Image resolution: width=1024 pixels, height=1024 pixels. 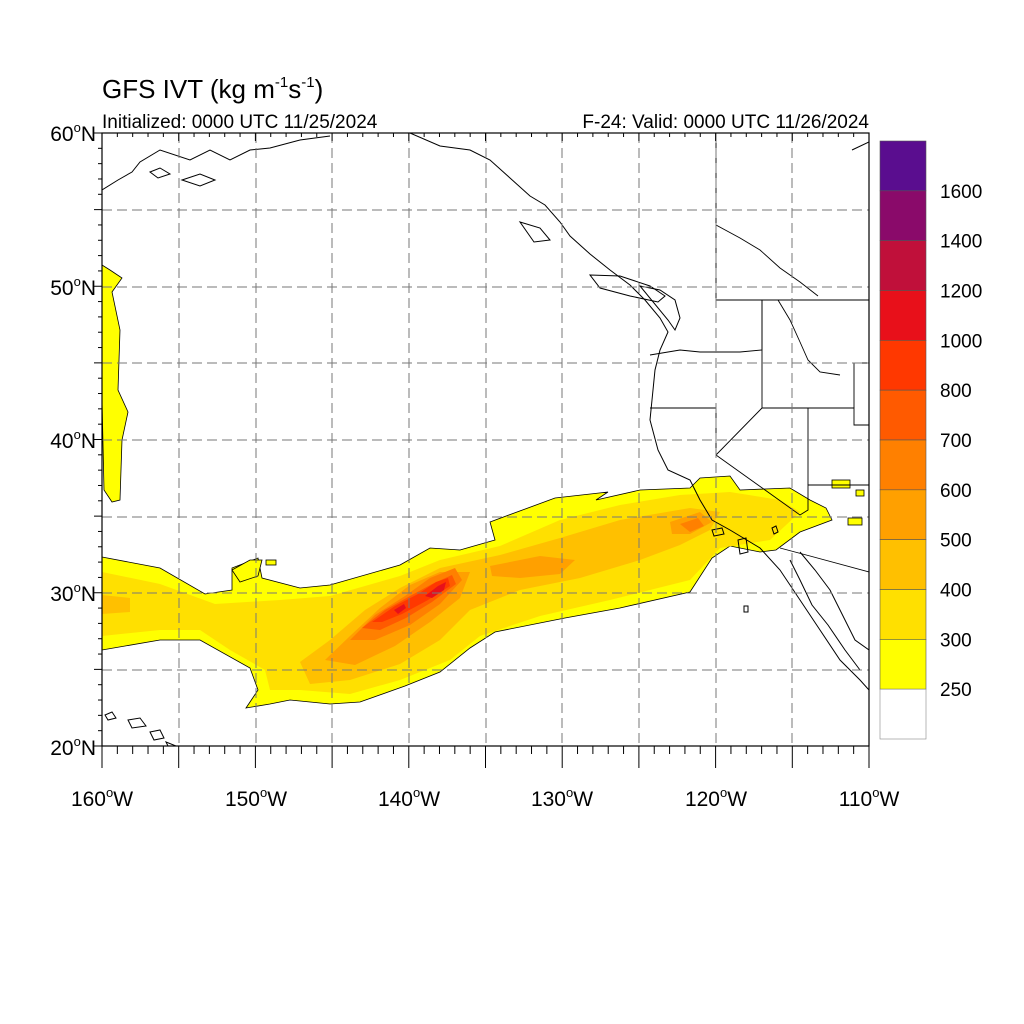 What do you see at coordinates (956, 391) in the screenshot?
I see `colorbar-label: 800` at bounding box center [956, 391].